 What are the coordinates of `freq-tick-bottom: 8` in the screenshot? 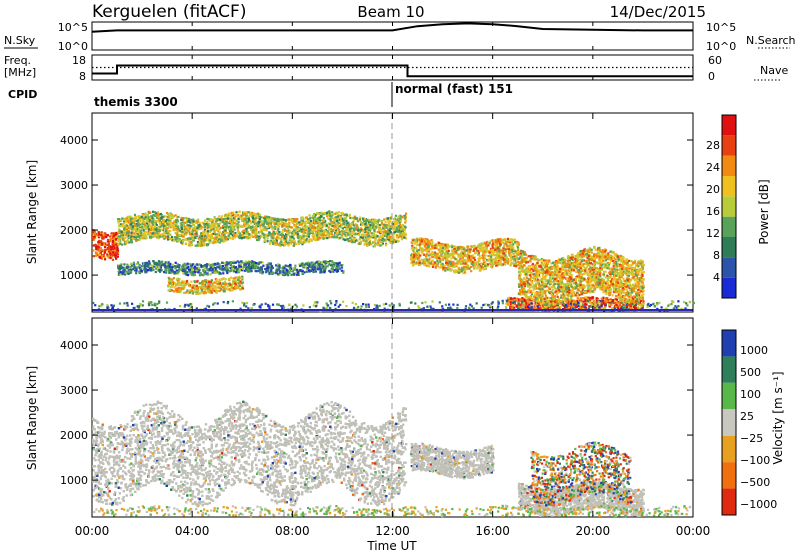 It's located at (82, 76).